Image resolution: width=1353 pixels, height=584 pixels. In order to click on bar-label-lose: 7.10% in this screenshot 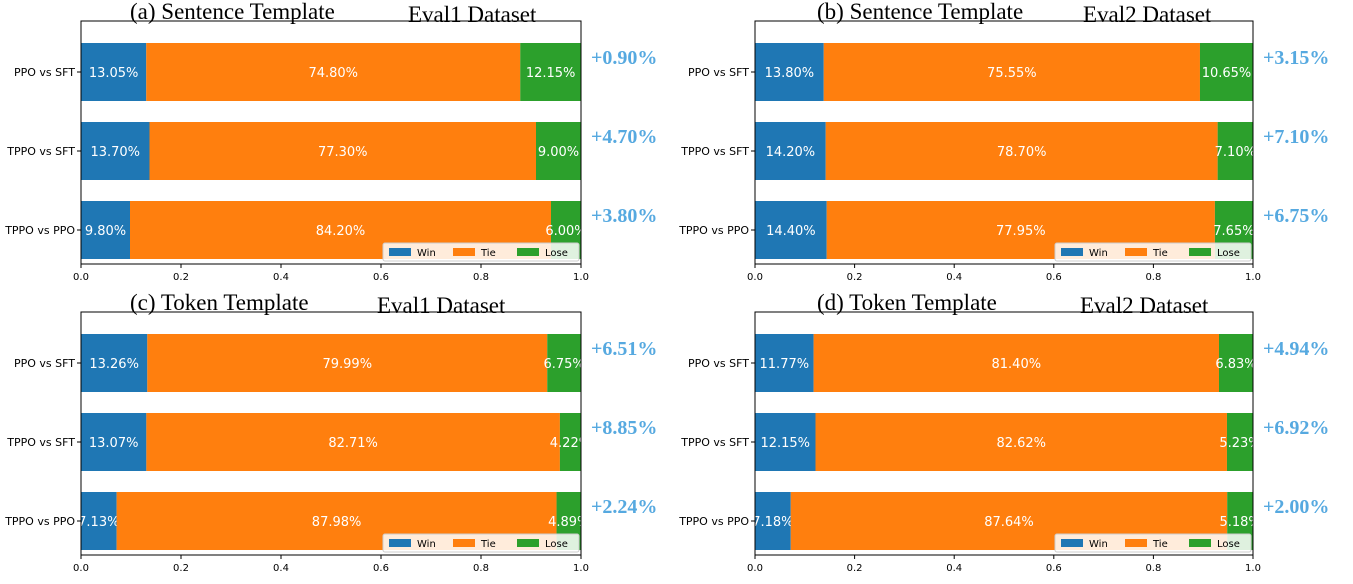, I will do `click(1235, 152)`.